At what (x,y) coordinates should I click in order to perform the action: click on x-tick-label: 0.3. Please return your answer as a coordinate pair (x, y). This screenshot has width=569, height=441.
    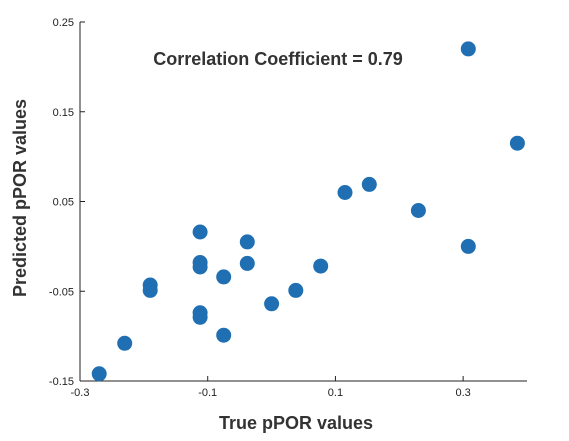
    Looking at the image, I should click on (462, 393).